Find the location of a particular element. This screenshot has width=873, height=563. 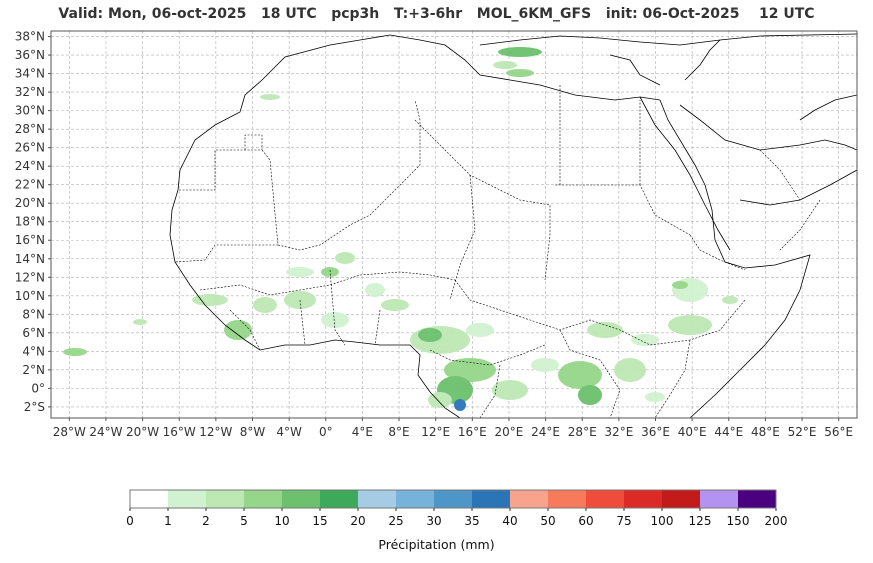

lat-tick-label: 12°N is located at coordinates (30, 277).